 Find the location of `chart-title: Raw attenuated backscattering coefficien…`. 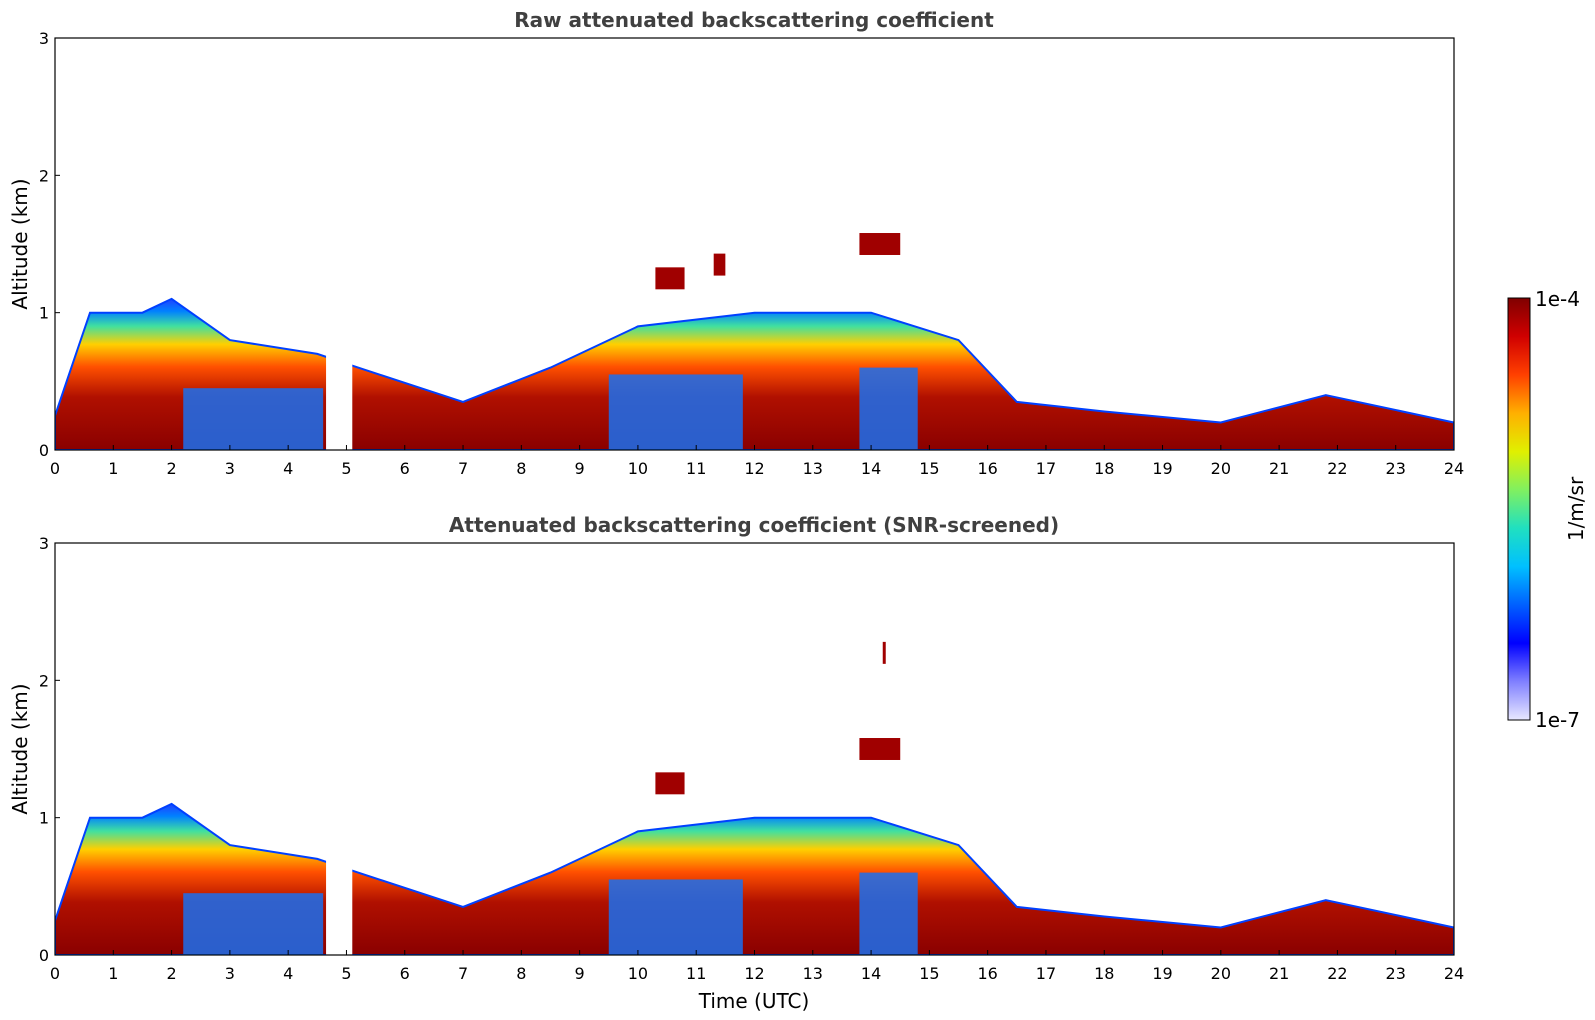

chart-title: Raw attenuated backscattering coefficien… is located at coordinates (754, 20).